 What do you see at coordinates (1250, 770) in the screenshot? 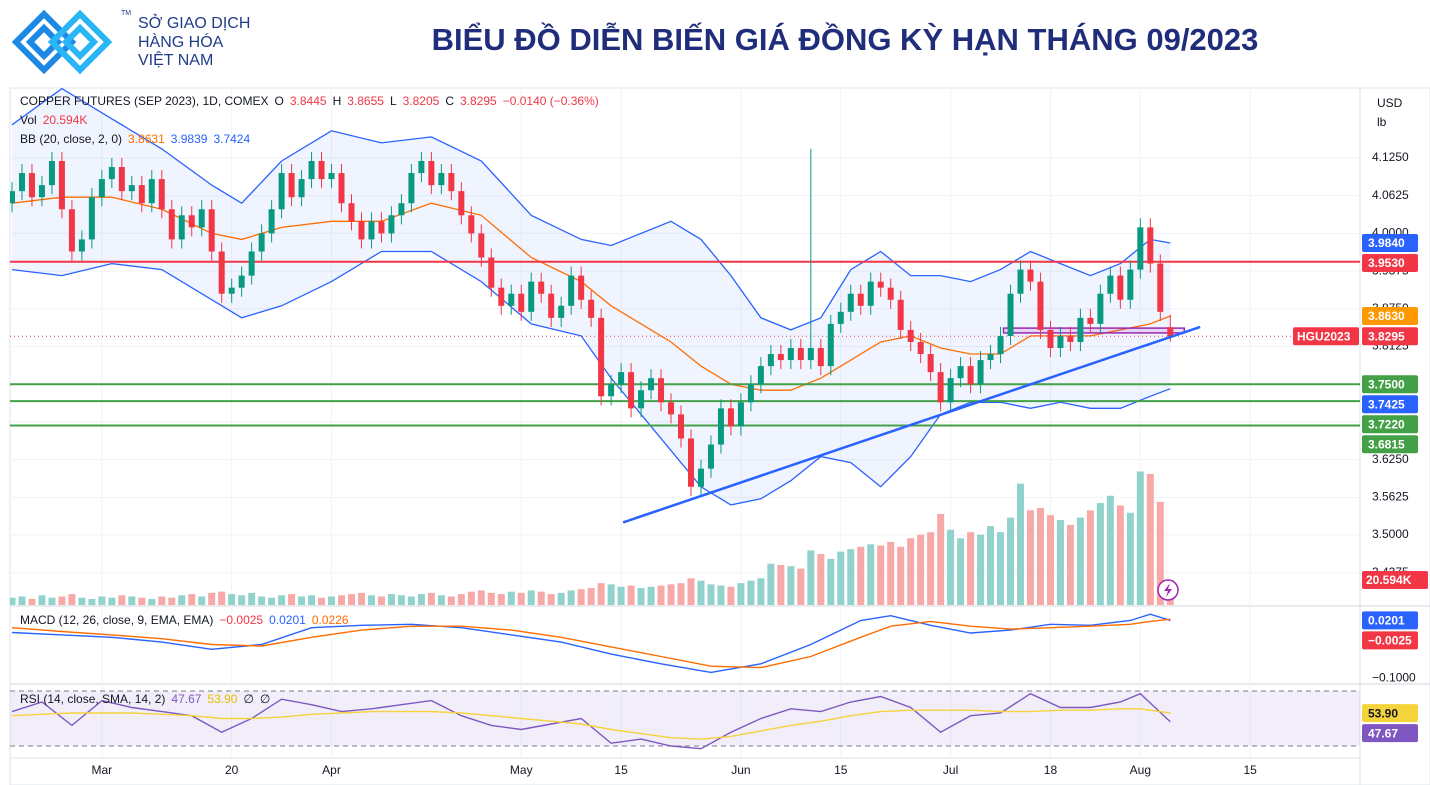
I see `x-tick-label: 15` at bounding box center [1250, 770].